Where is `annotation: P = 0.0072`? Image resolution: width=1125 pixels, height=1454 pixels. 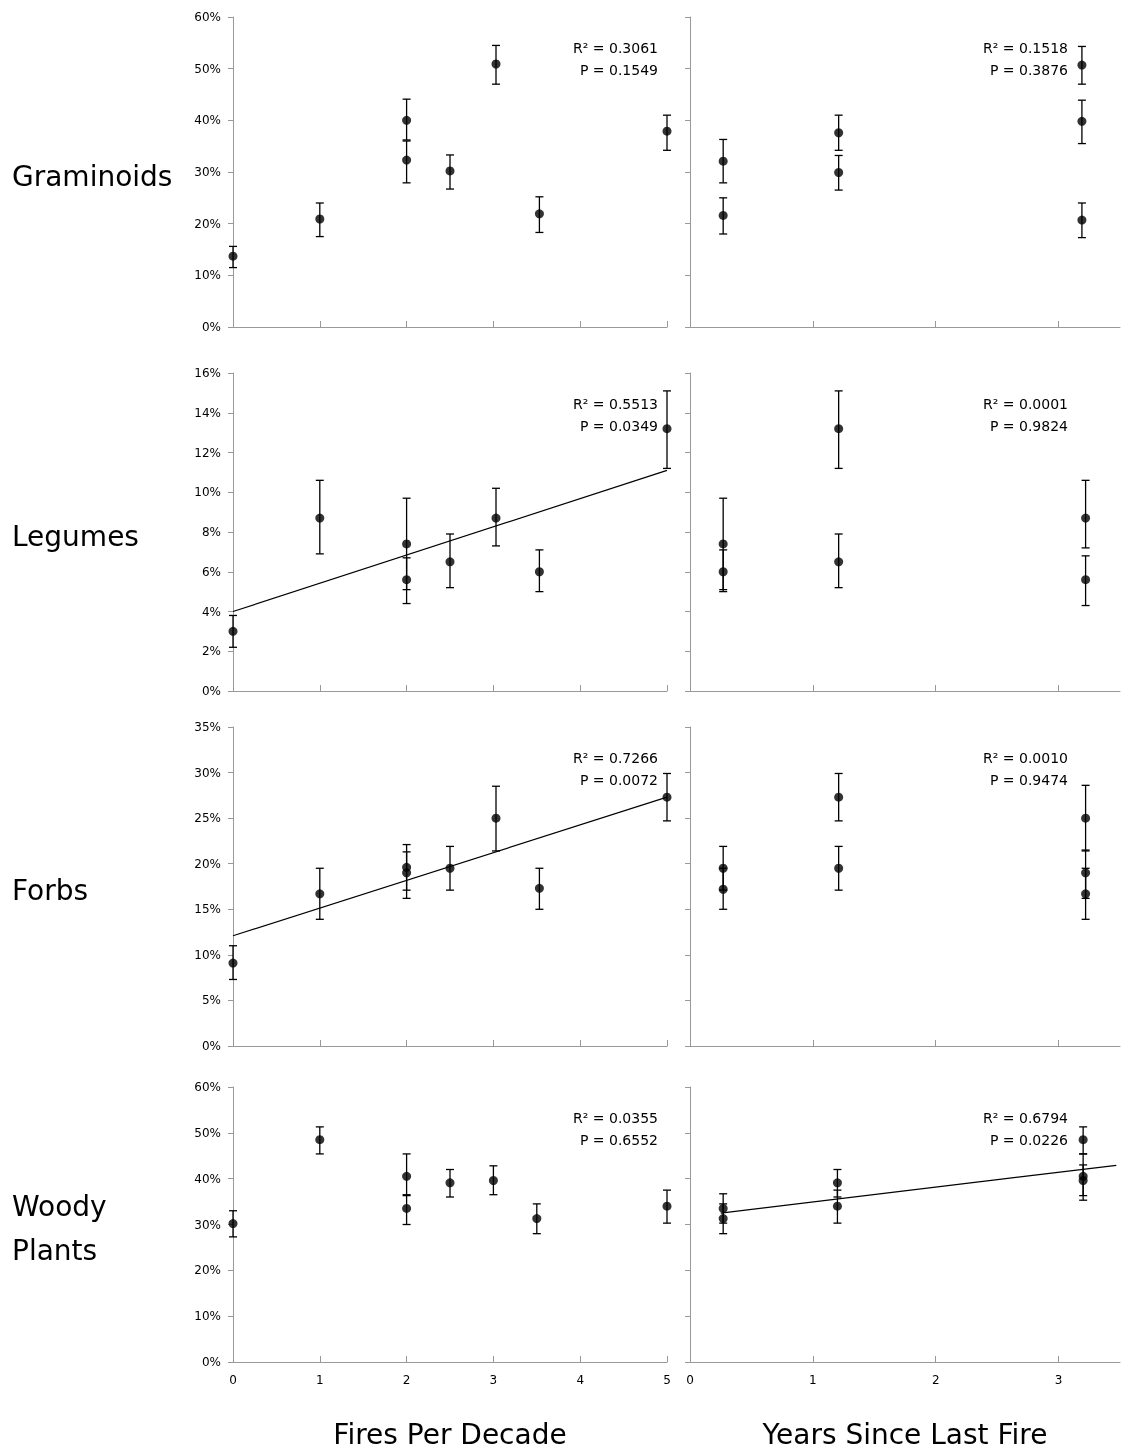 annotation: P = 0.0072 is located at coordinates (618, 780).